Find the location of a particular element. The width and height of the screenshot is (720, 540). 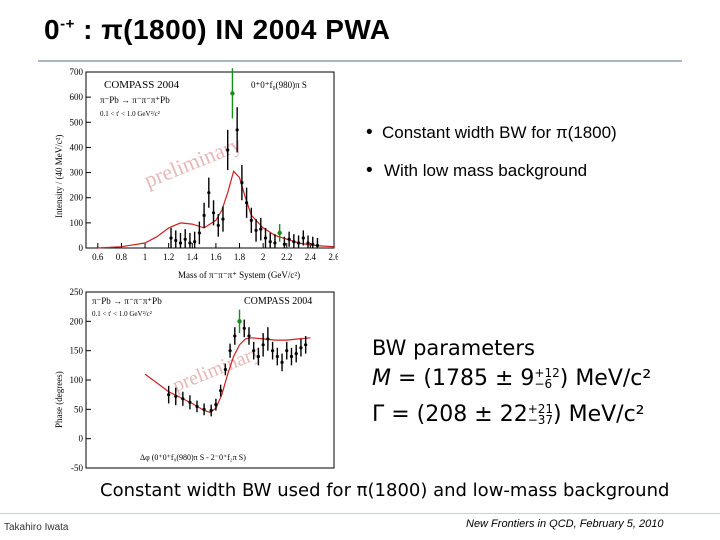

wave-label: 0⁺0⁺f₀(980)π S is located at coordinates (279, 85).